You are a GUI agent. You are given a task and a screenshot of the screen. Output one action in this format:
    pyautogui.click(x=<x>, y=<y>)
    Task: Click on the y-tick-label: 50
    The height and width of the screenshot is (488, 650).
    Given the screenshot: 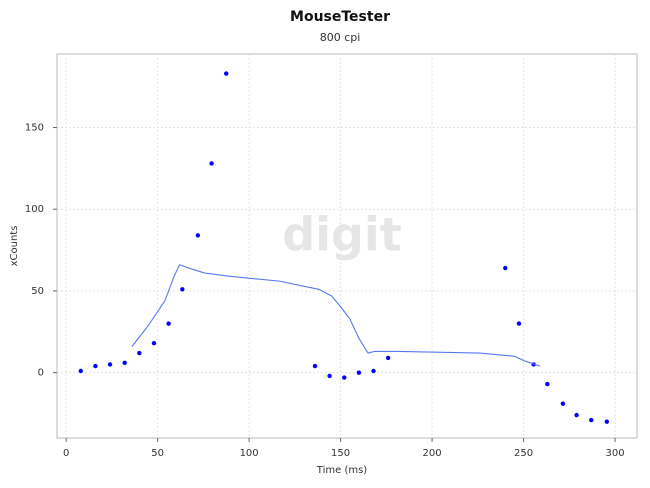 What is the action you would take?
    pyautogui.click(x=37, y=291)
    